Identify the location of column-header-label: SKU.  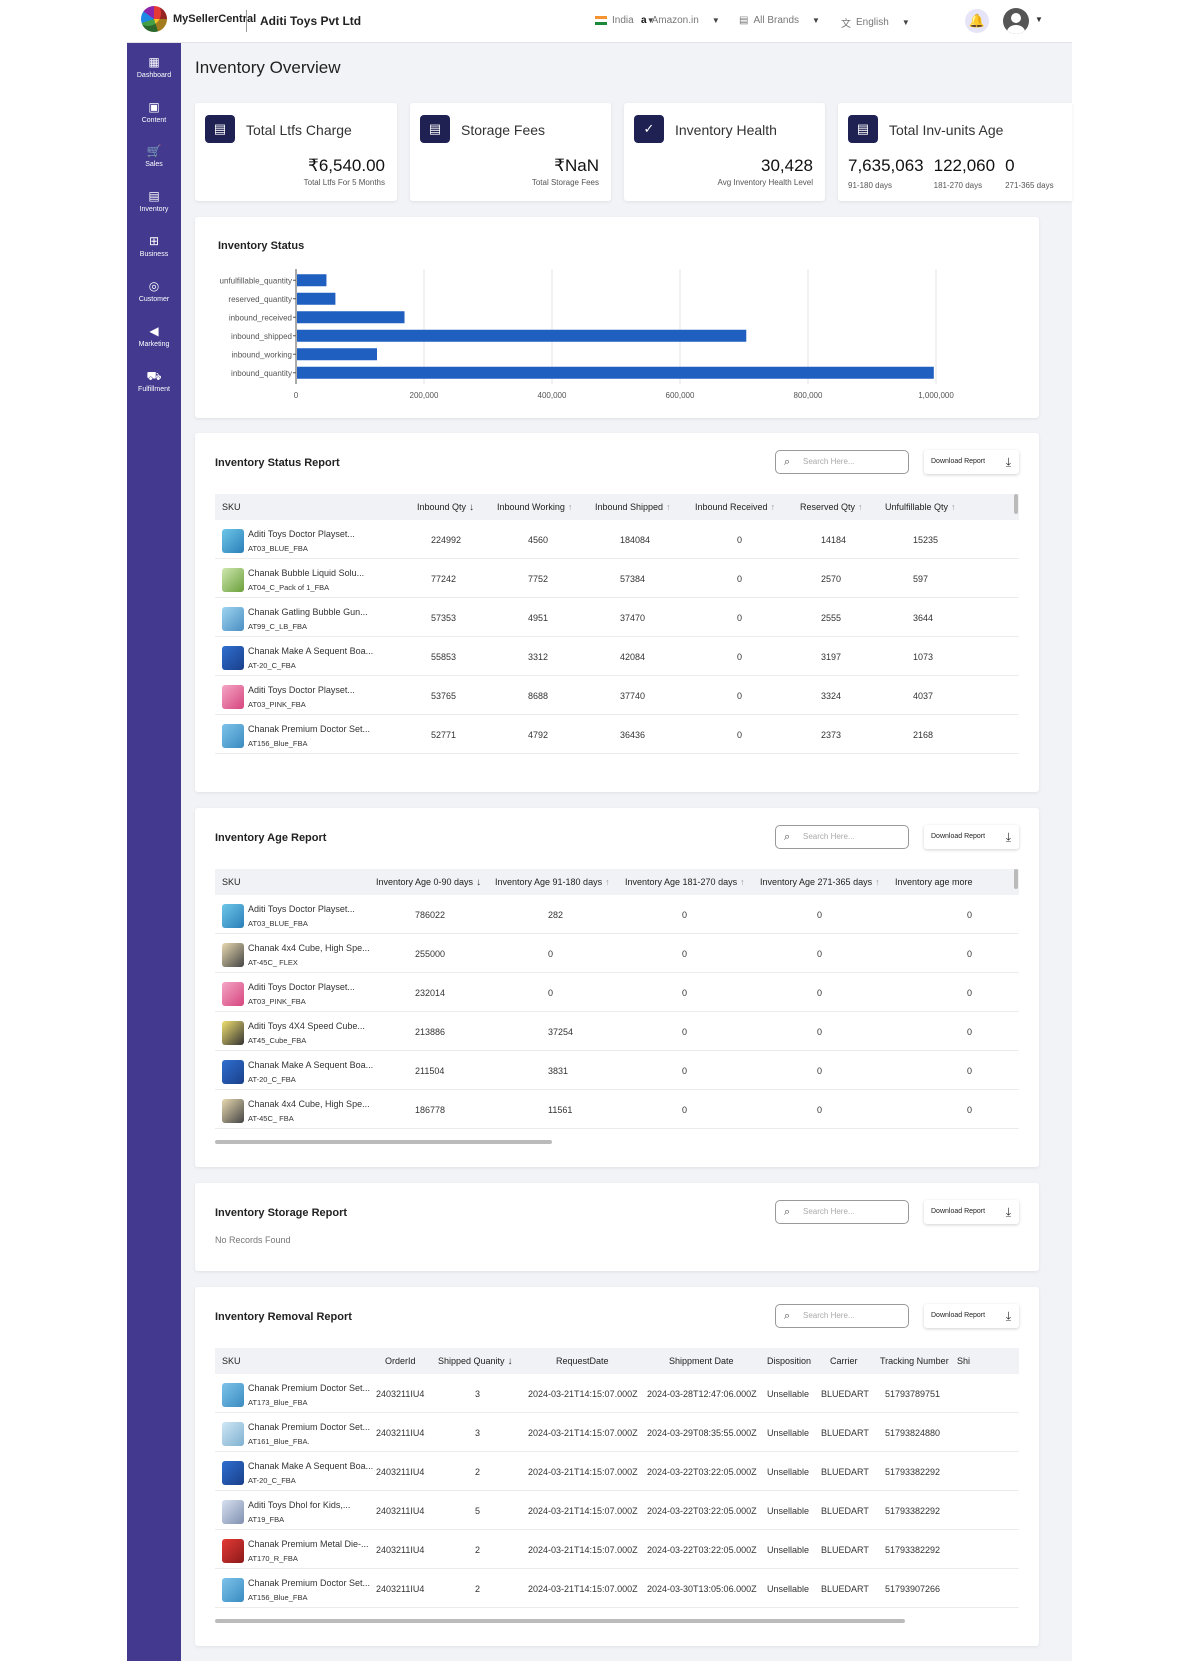
(231, 507).